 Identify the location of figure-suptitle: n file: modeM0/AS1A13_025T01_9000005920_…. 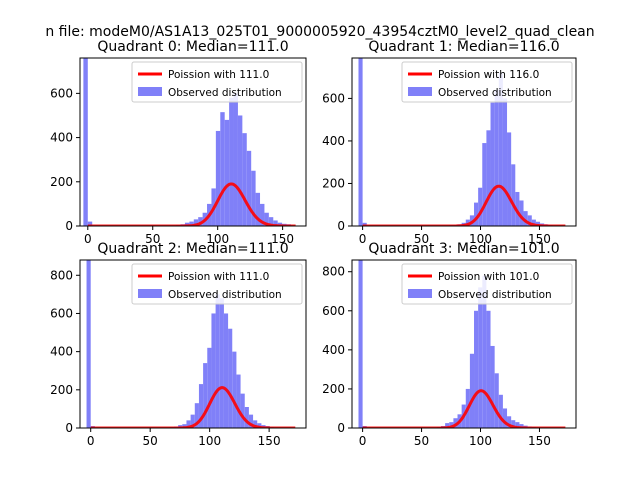
(319, 32).